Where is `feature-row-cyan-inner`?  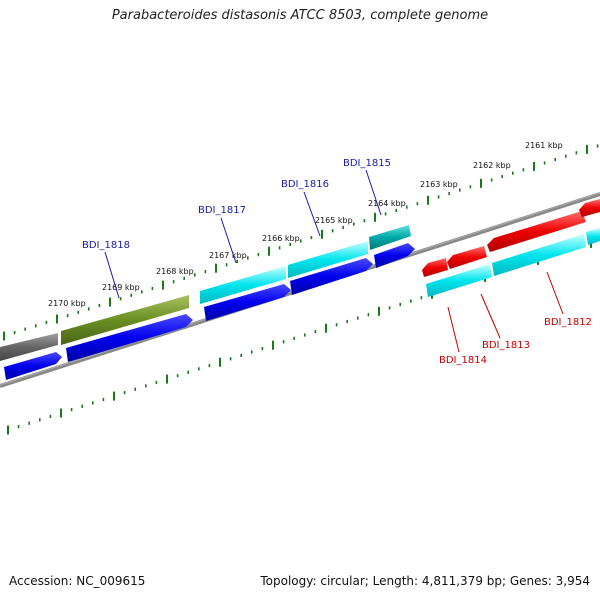 feature-row-cyan-inner is located at coordinates (513, 262).